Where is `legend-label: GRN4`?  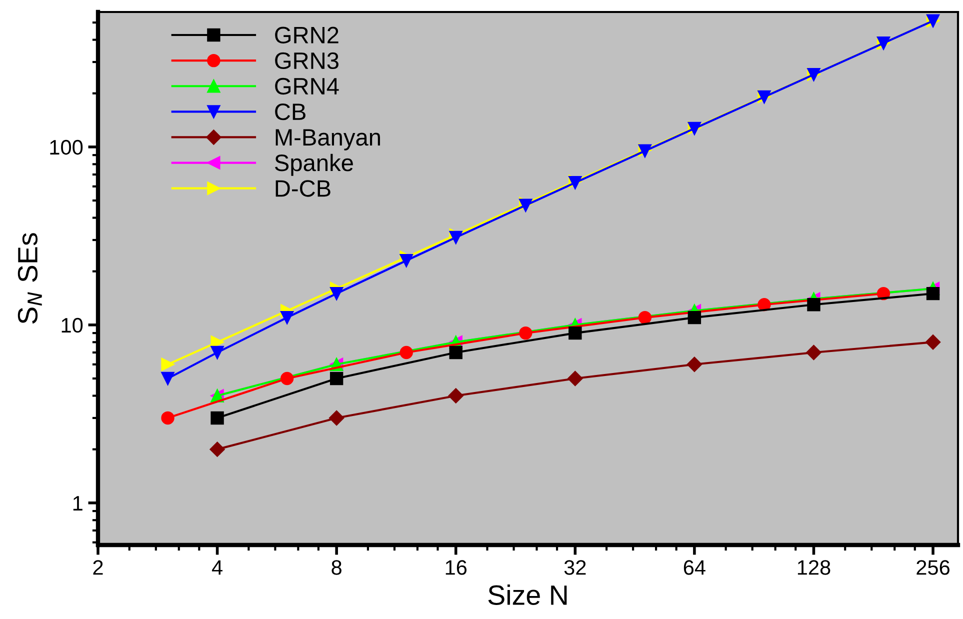 legend-label: GRN4 is located at coordinates (307, 86).